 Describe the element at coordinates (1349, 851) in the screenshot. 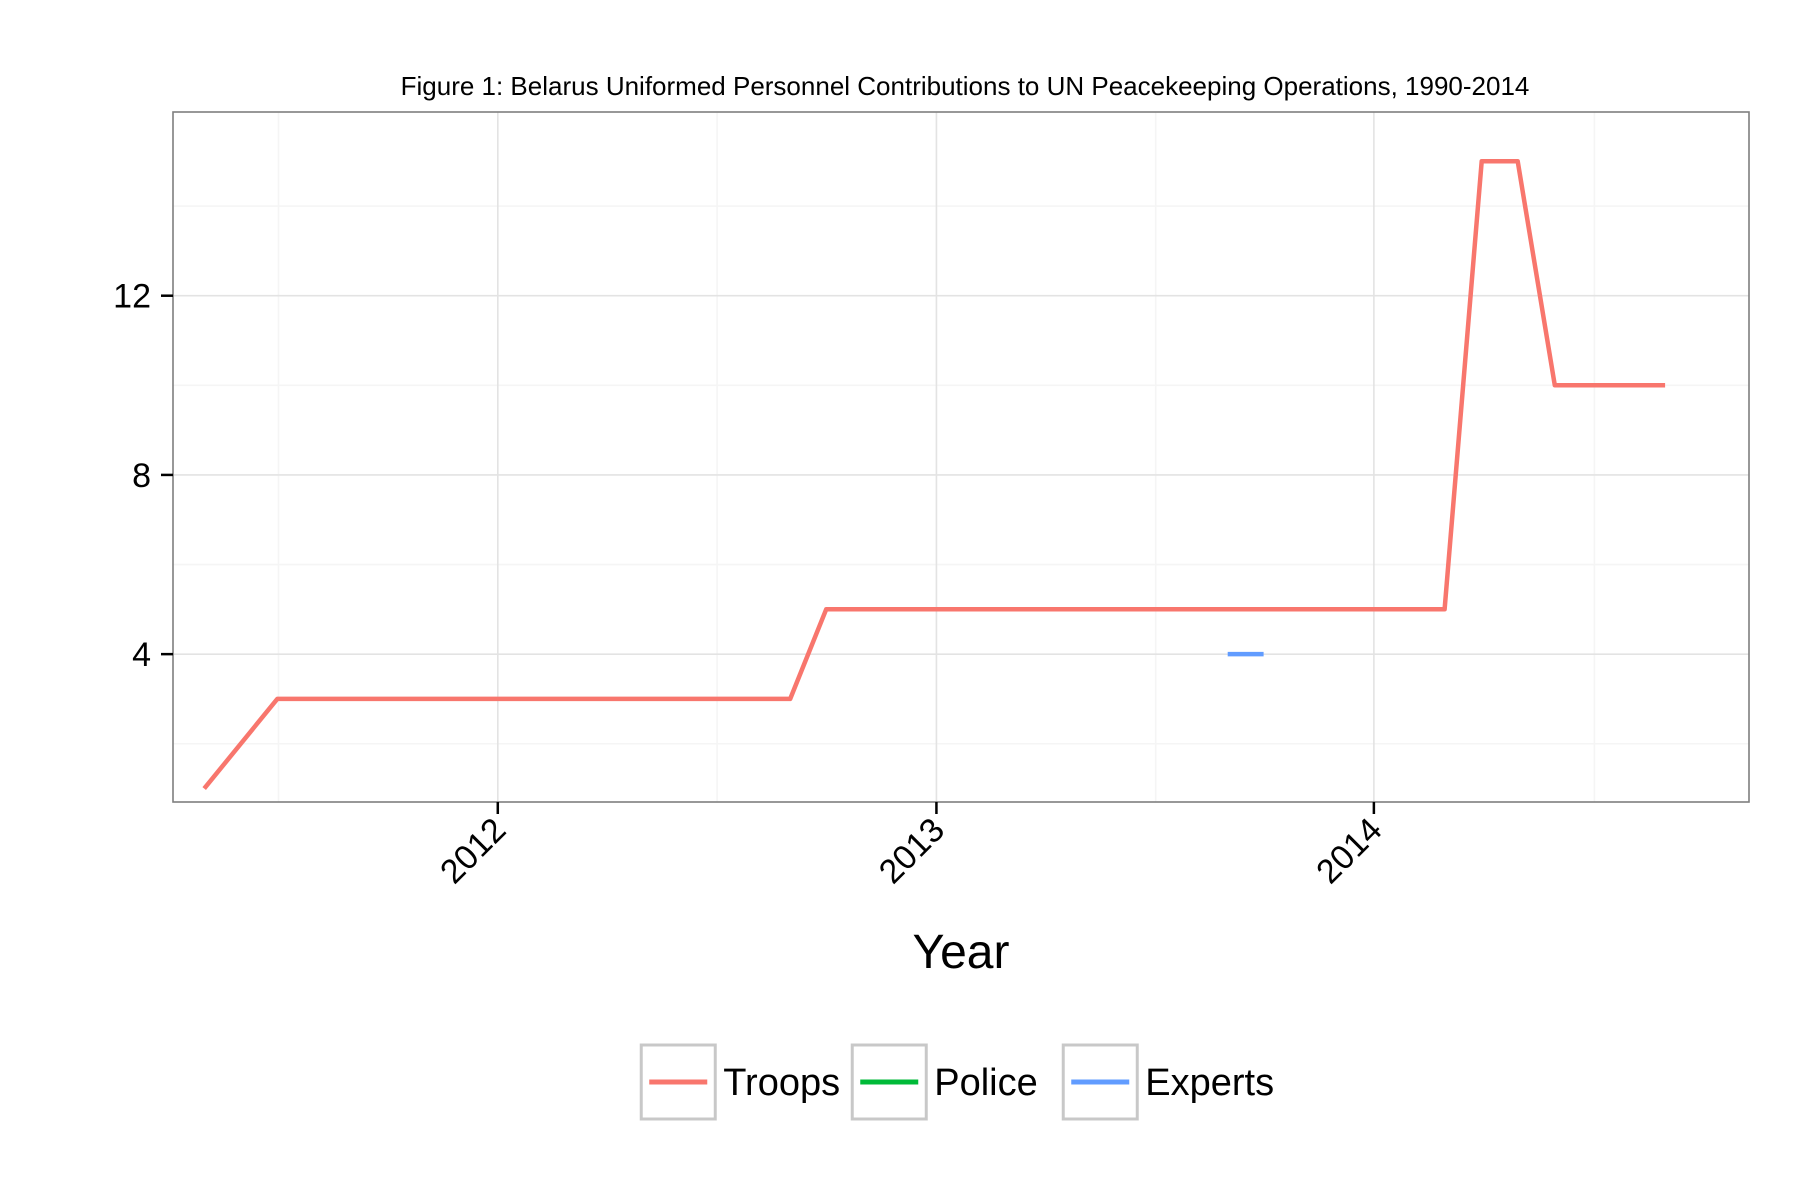

I see `x-tick-label: 2014` at that location.